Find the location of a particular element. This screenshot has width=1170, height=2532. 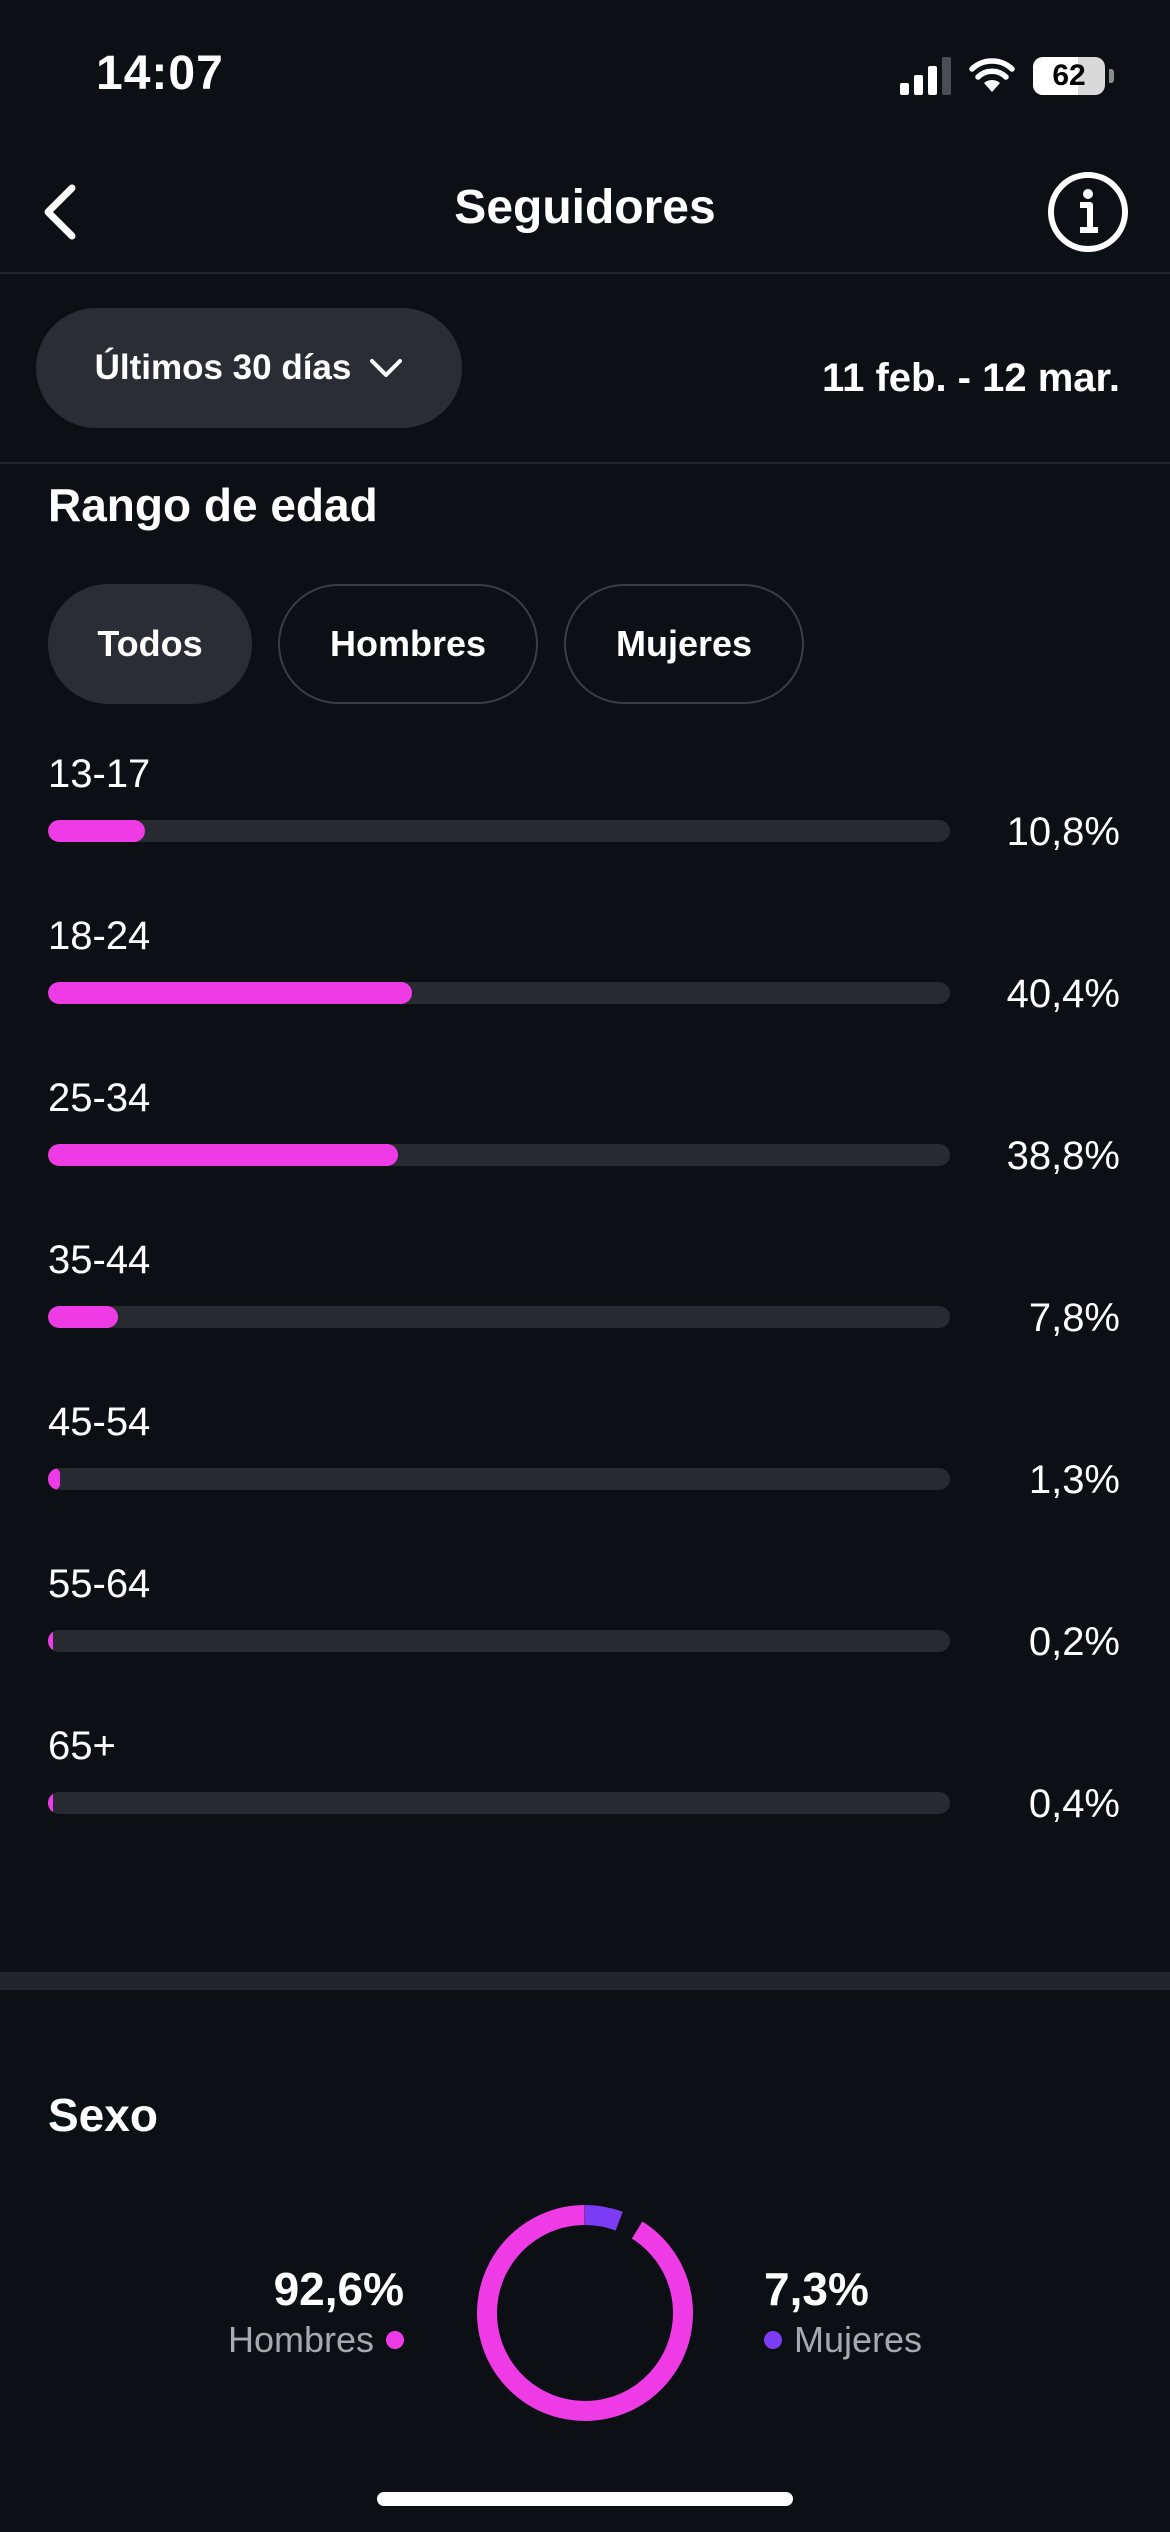

chevron-left-icon is located at coordinates (60, 212).